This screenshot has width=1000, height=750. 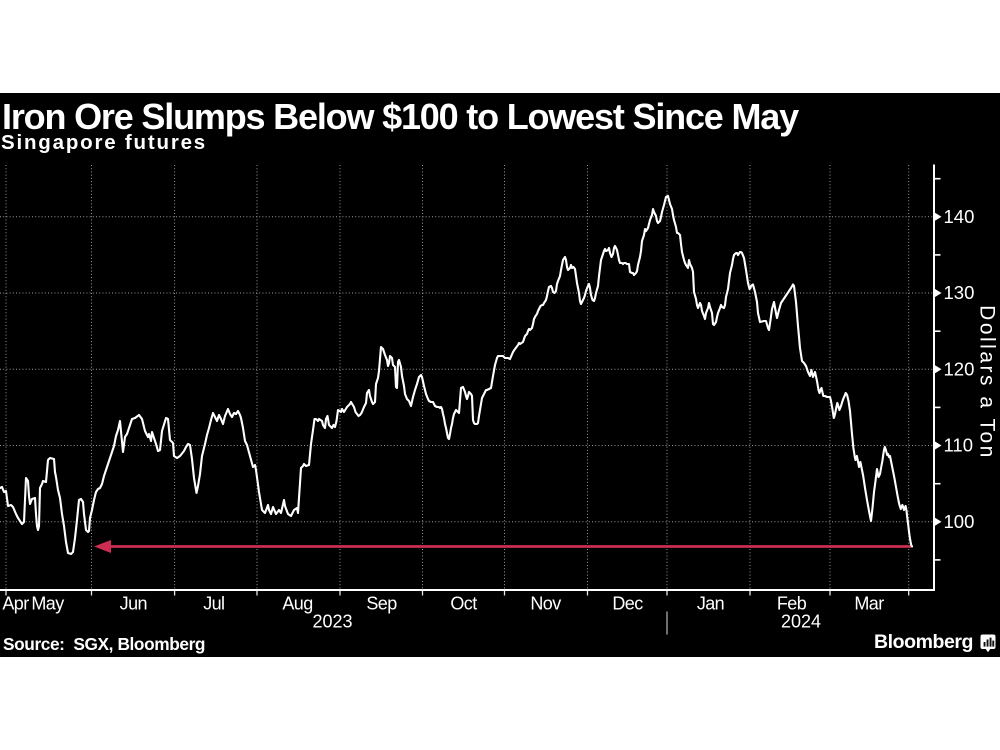 What do you see at coordinates (959, 521) in the screenshot?
I see `svg-text: 100` at bounding box center [959, 521].